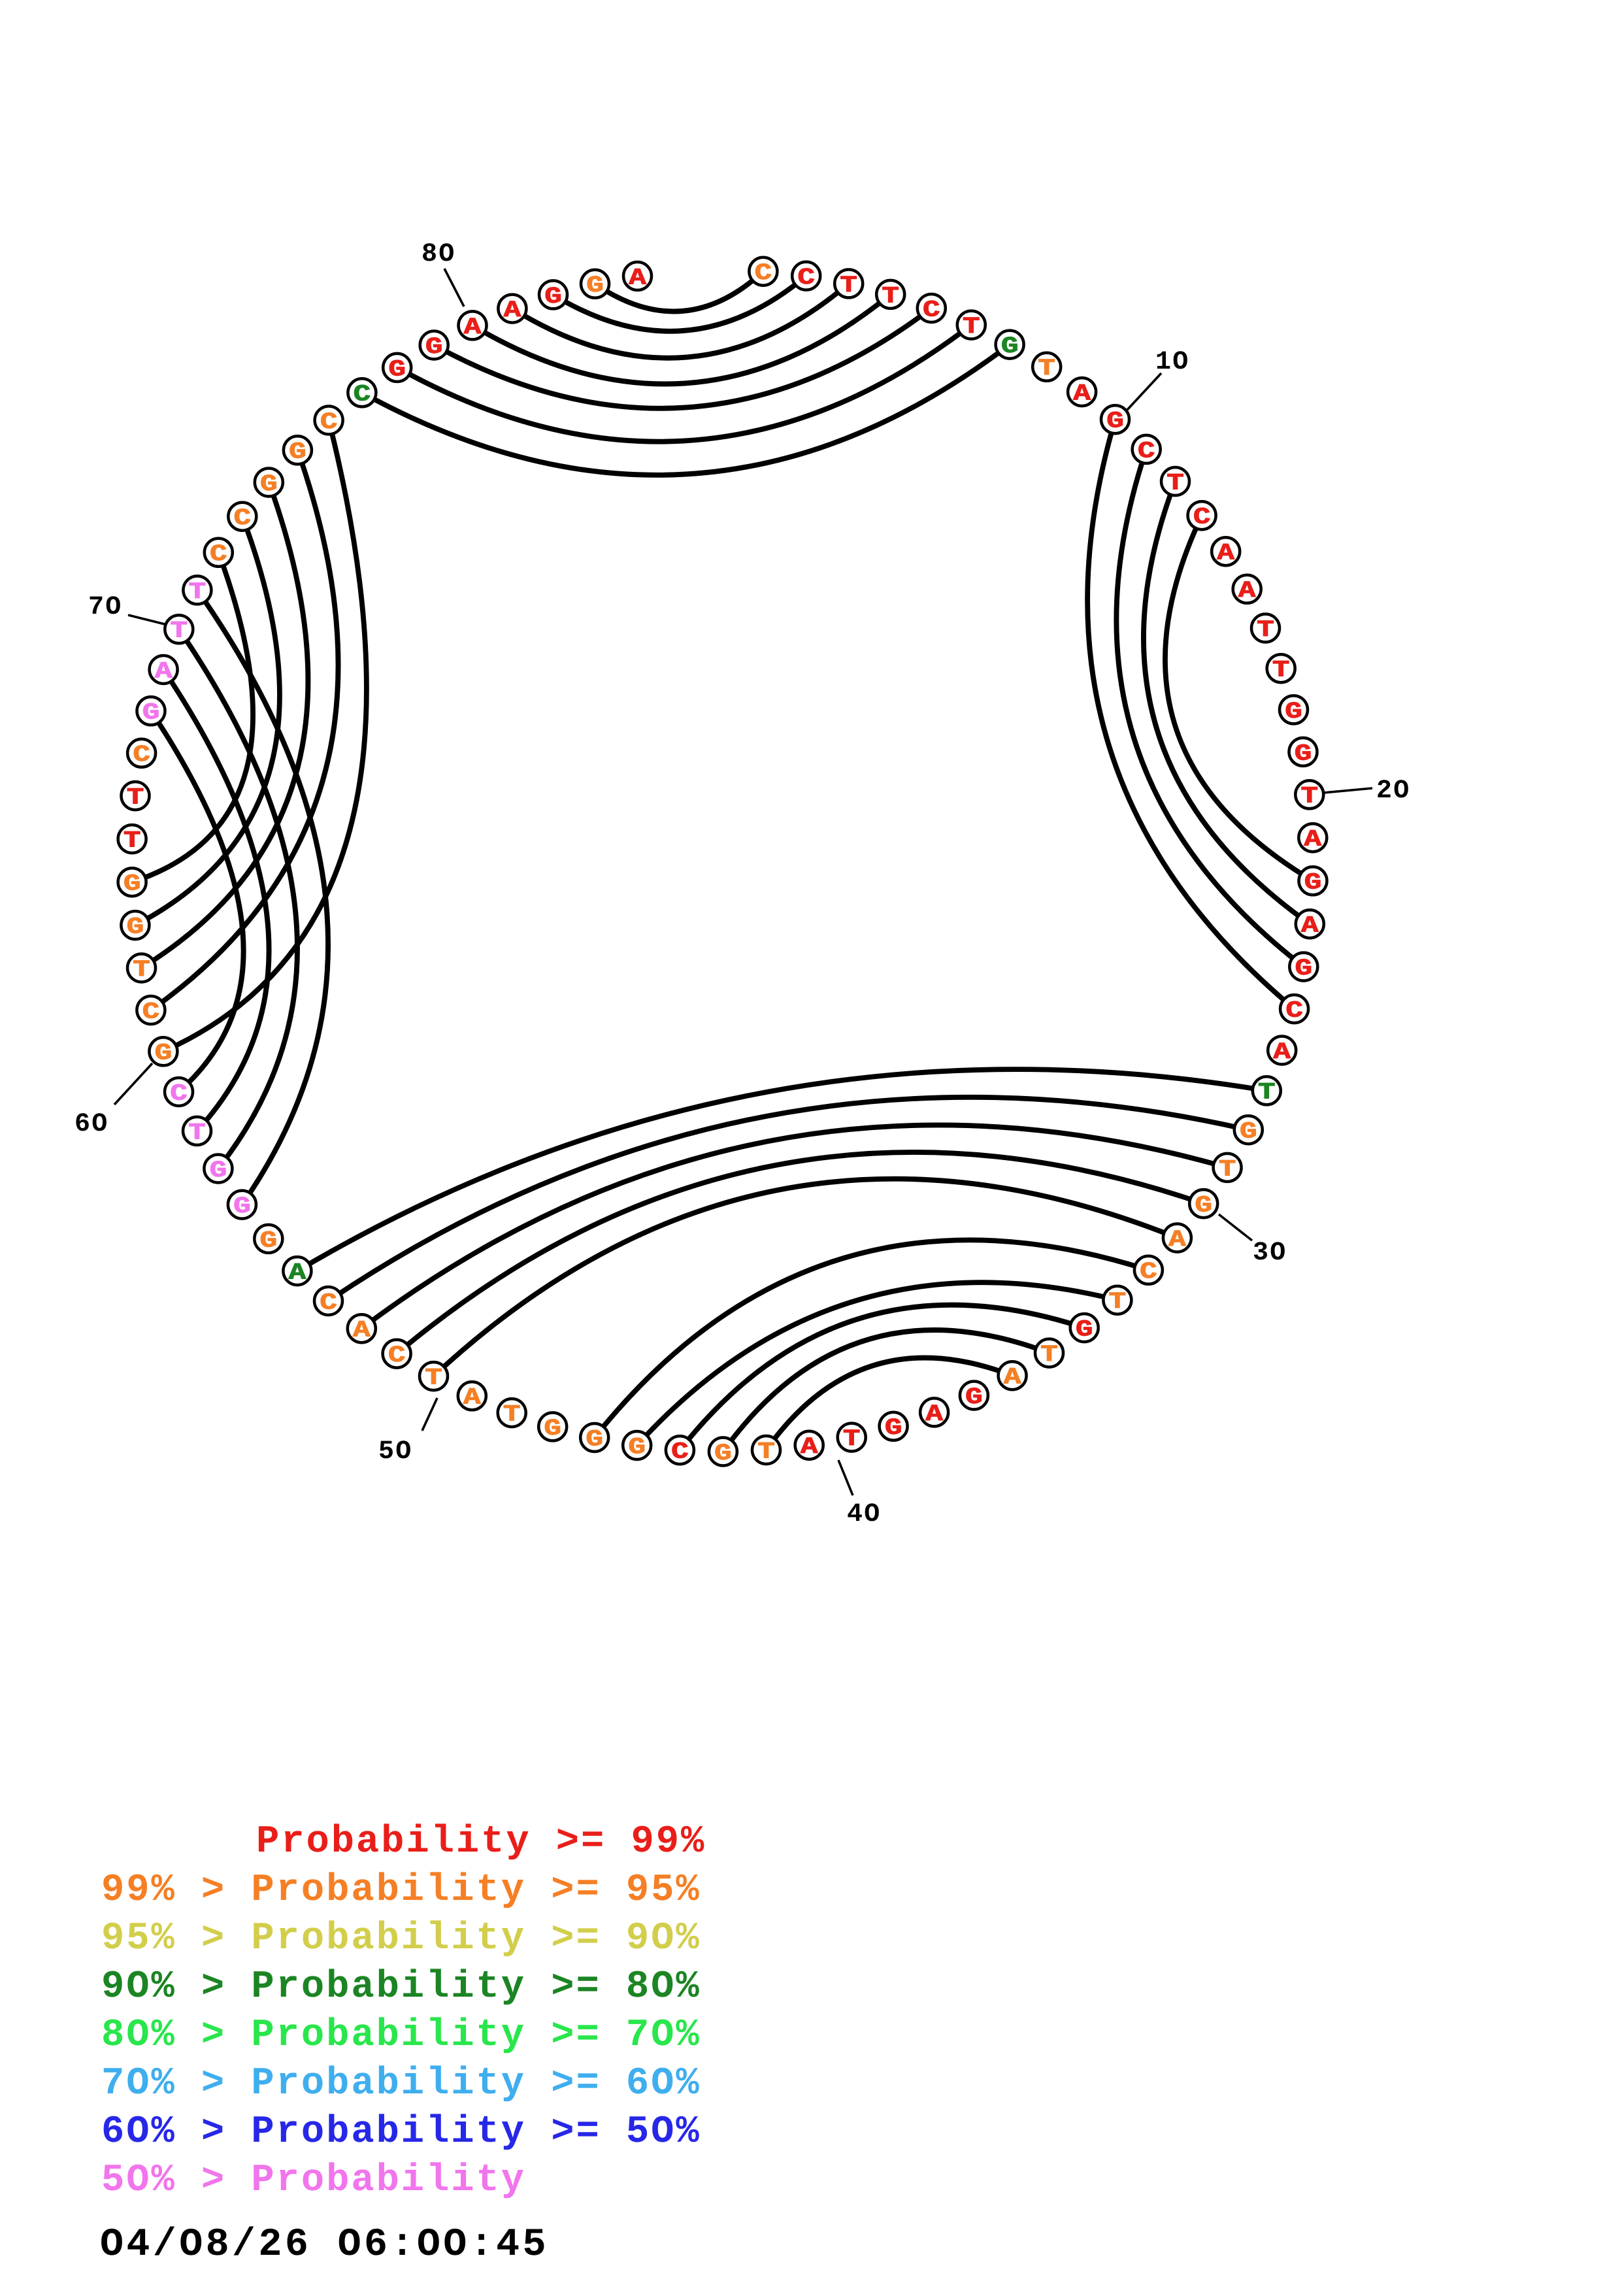 The height and width of the screenshot is (2296, 1620). Describe the element at coordinates (401, 1986) in the screenshot. I see `svg-text: 9O% > Probability >= 8O%` at that location.